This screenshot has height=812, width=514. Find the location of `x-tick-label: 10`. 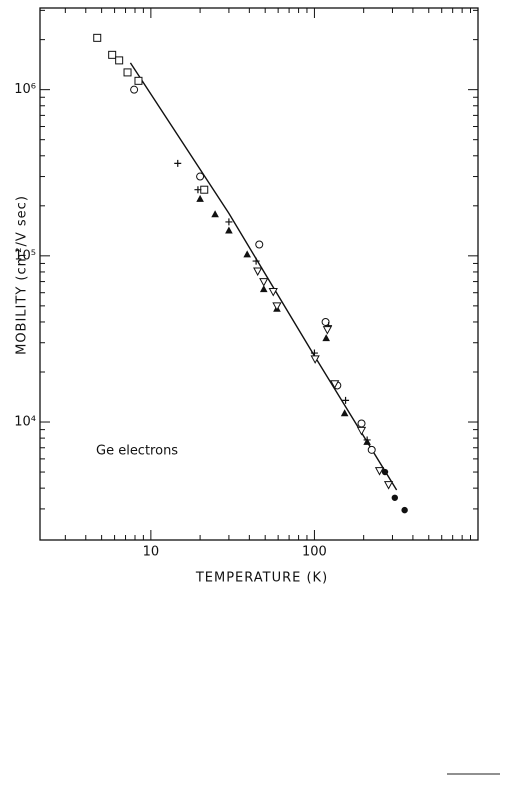

x-tick-label: 10 is located at coordinates (151, 552).